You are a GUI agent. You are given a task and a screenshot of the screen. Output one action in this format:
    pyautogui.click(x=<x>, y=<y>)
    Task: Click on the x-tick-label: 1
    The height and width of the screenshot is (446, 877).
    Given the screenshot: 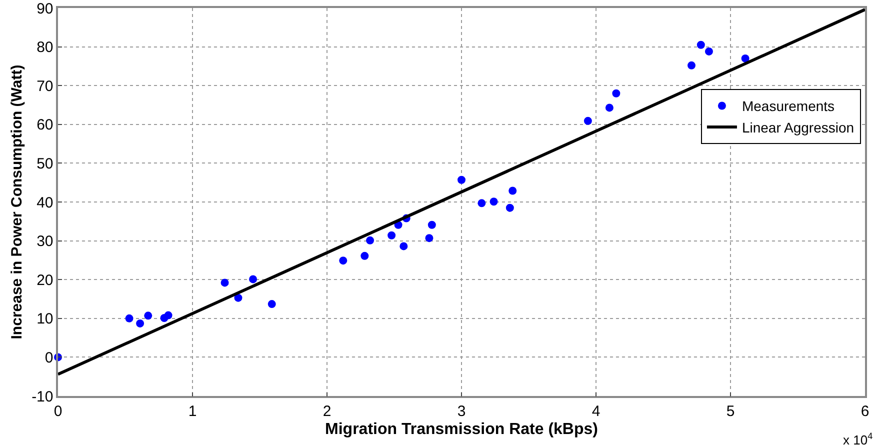 What is the action you would take?
    pyautogui.click(x=192, y=411)
    